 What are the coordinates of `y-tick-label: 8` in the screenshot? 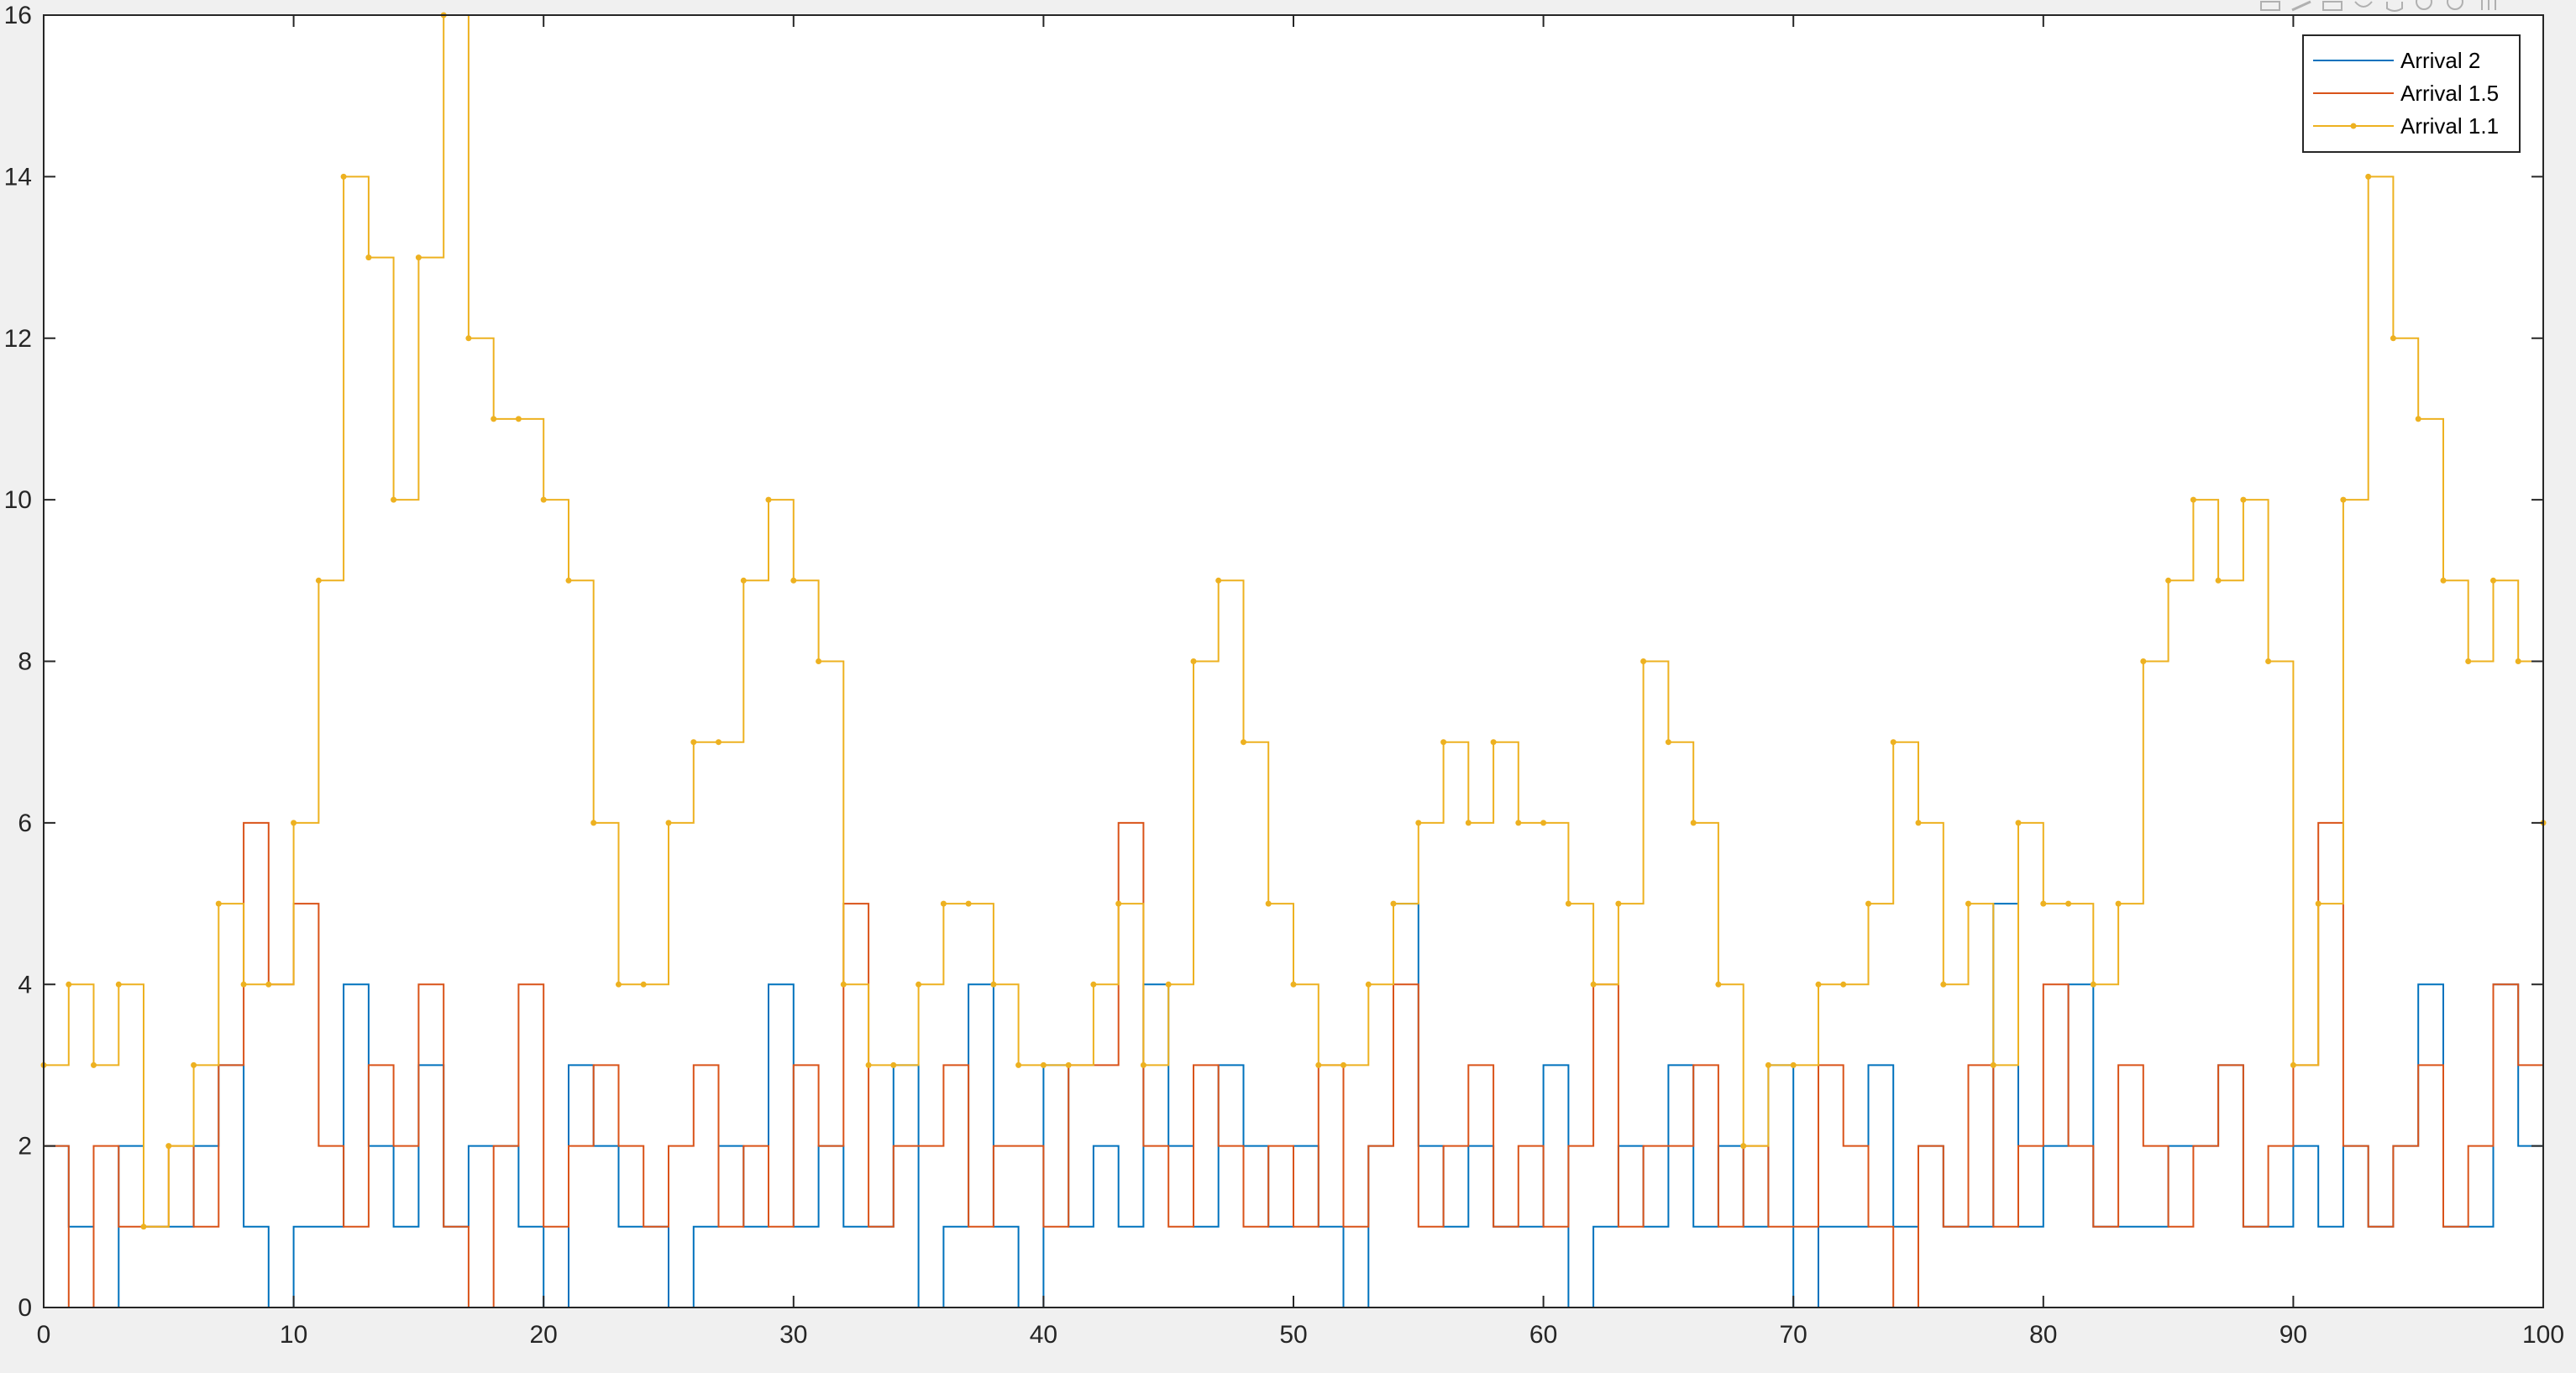 It's located at (25, 662).